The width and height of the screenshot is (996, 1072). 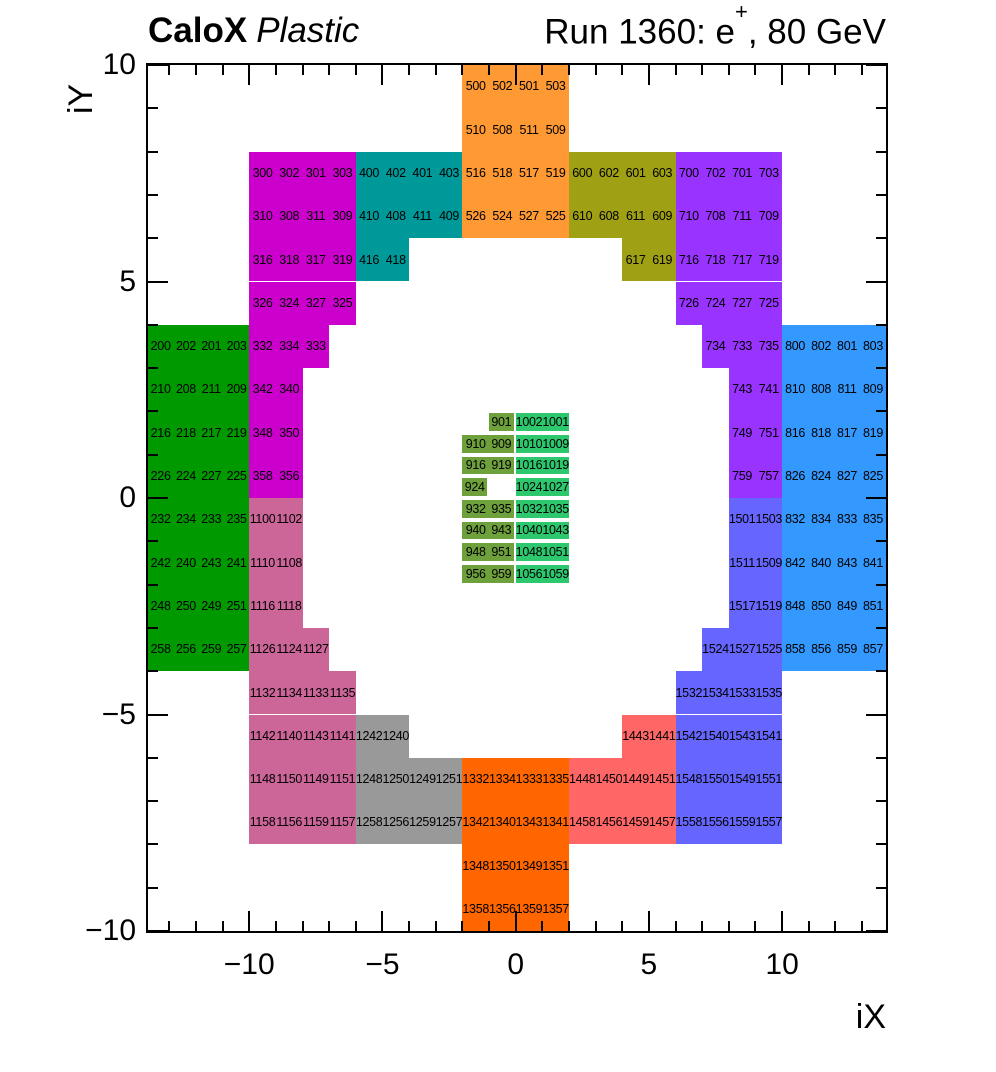 What do you see at coordinates (529, 129) in the screenshot?
I see `cell-label: 511` at bounding box center [529, 129].